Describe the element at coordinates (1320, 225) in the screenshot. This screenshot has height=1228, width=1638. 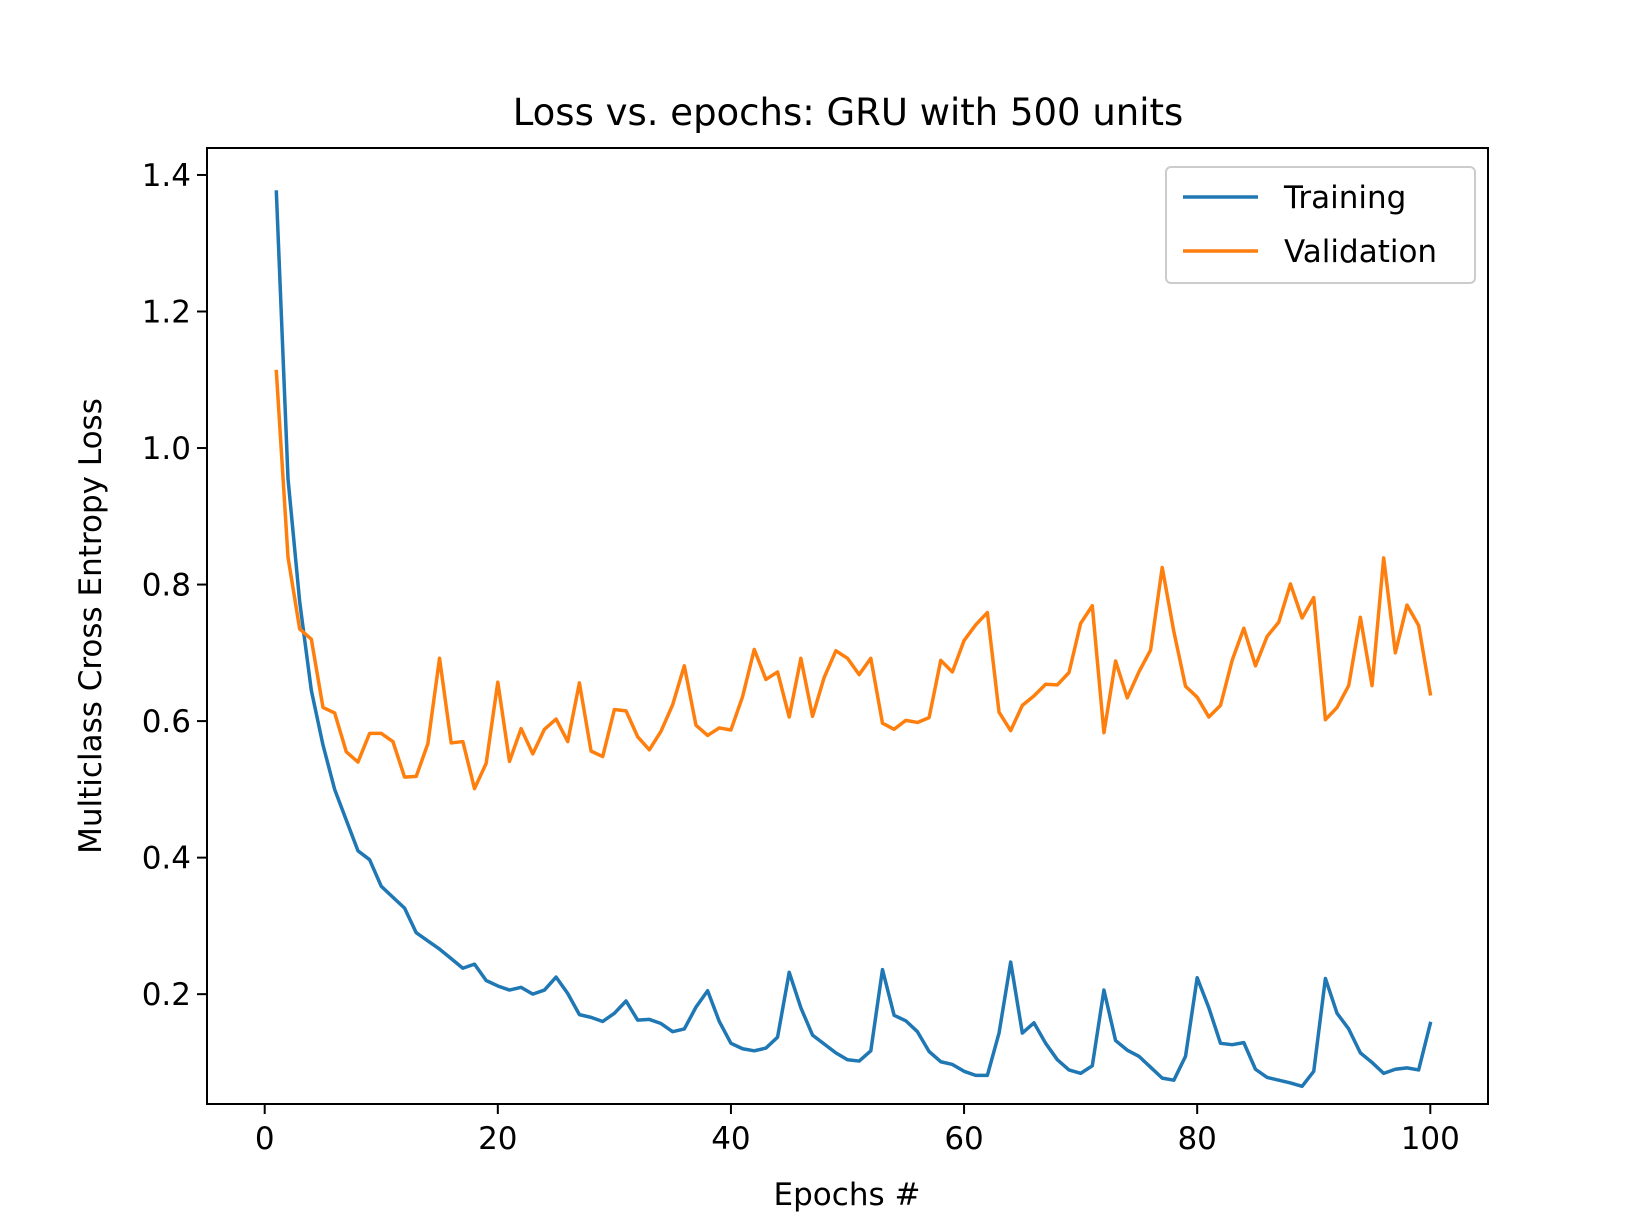
I see `legend: Training Validation` at that location.